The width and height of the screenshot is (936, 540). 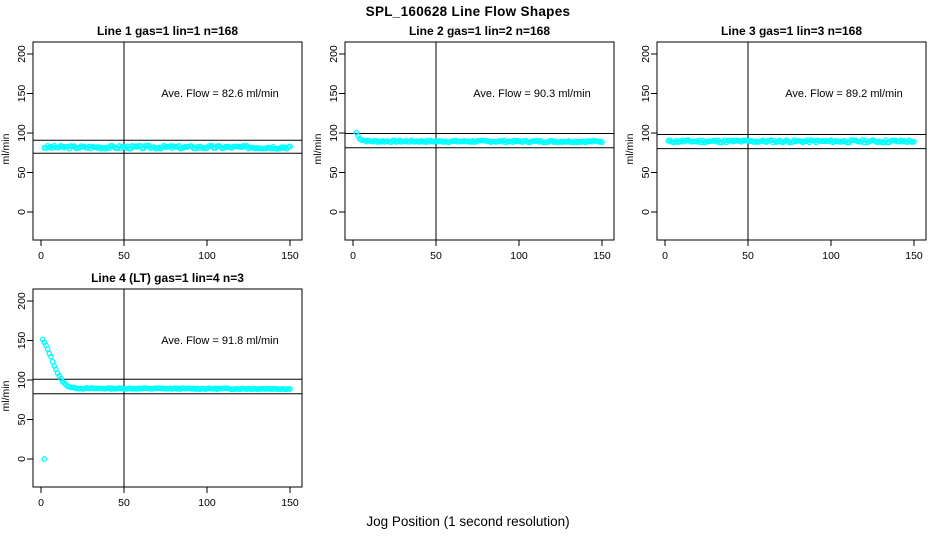 I want to click on figure-title: SPL_160628 Line Flow Shapes, so click(x=468, y=11).